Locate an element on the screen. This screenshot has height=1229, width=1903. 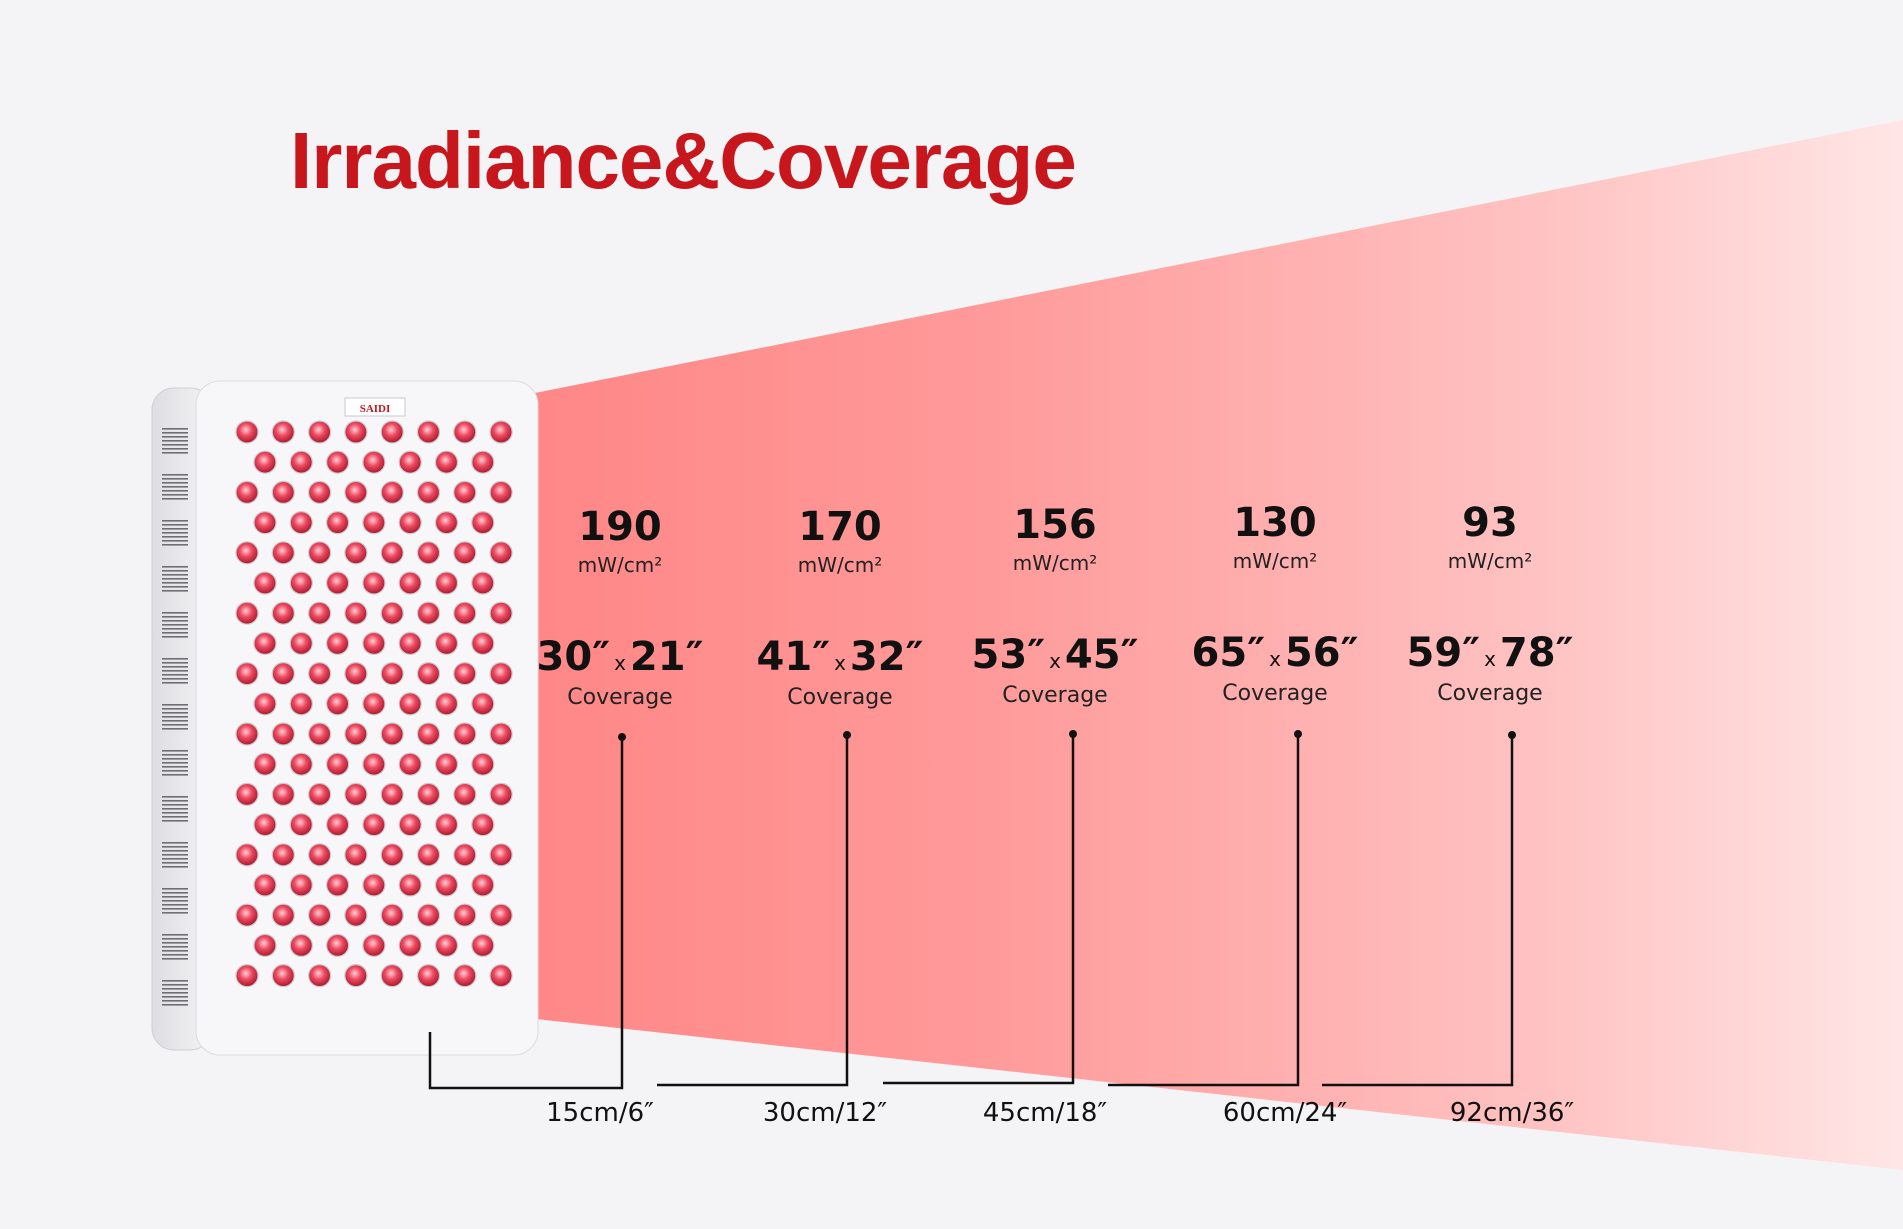
coverage-width: 59″ is located at coordinates (1443, 653).